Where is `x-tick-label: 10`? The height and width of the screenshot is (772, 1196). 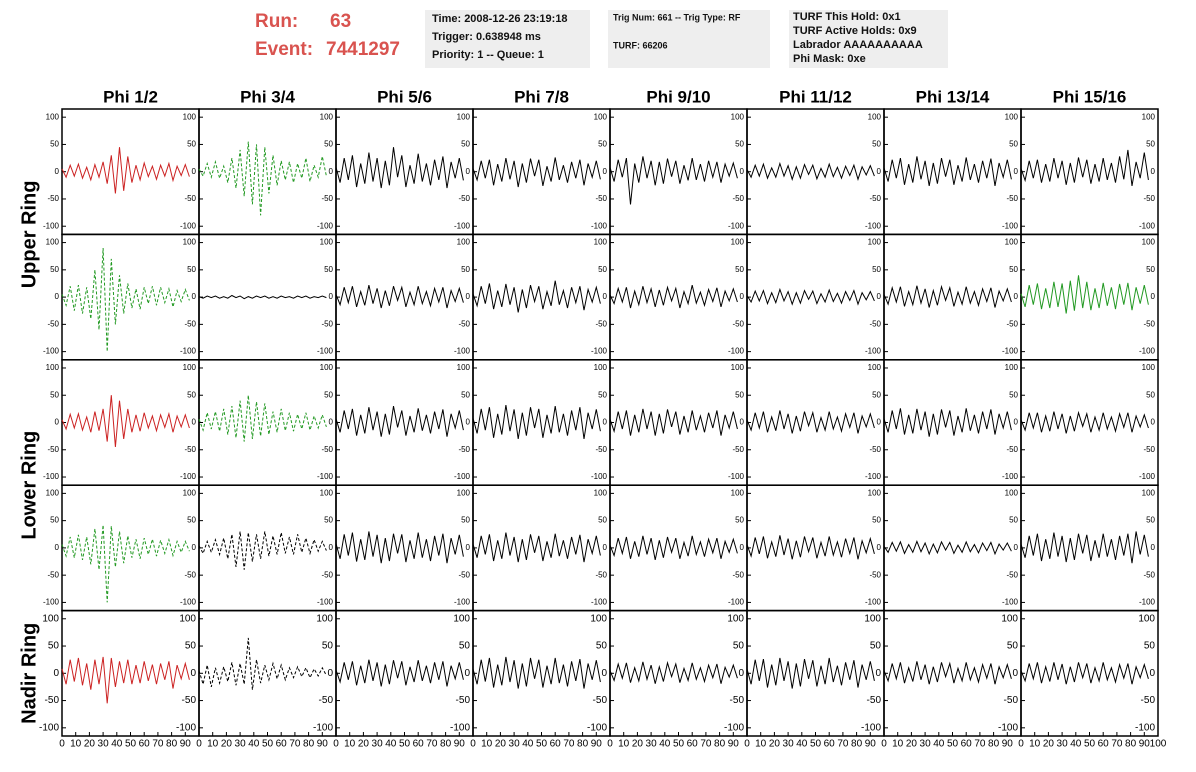 x-tick-label: 10 is located at coordinates (898, 744).